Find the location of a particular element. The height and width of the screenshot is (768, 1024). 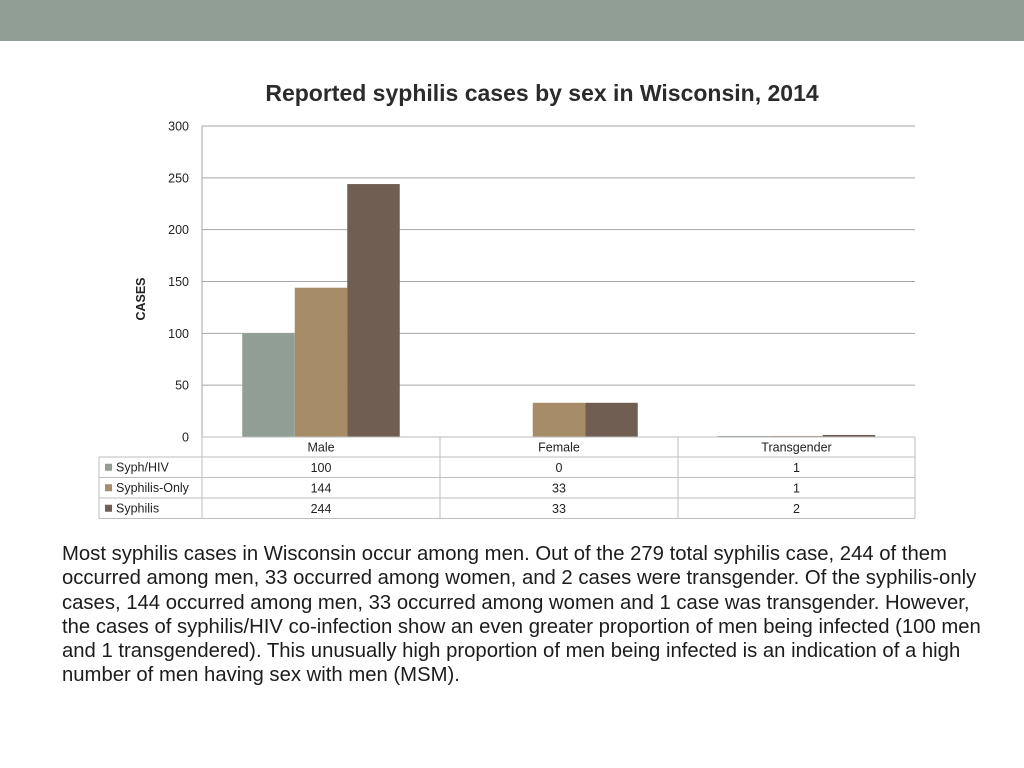

category-label: Female is located at coordinates (559, 448).